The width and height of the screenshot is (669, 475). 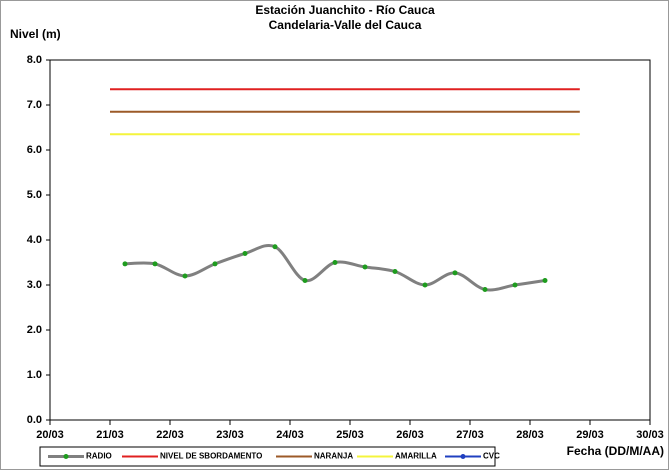 I want to click on x-tick-label: 20/03, so click(x=50, y=435).